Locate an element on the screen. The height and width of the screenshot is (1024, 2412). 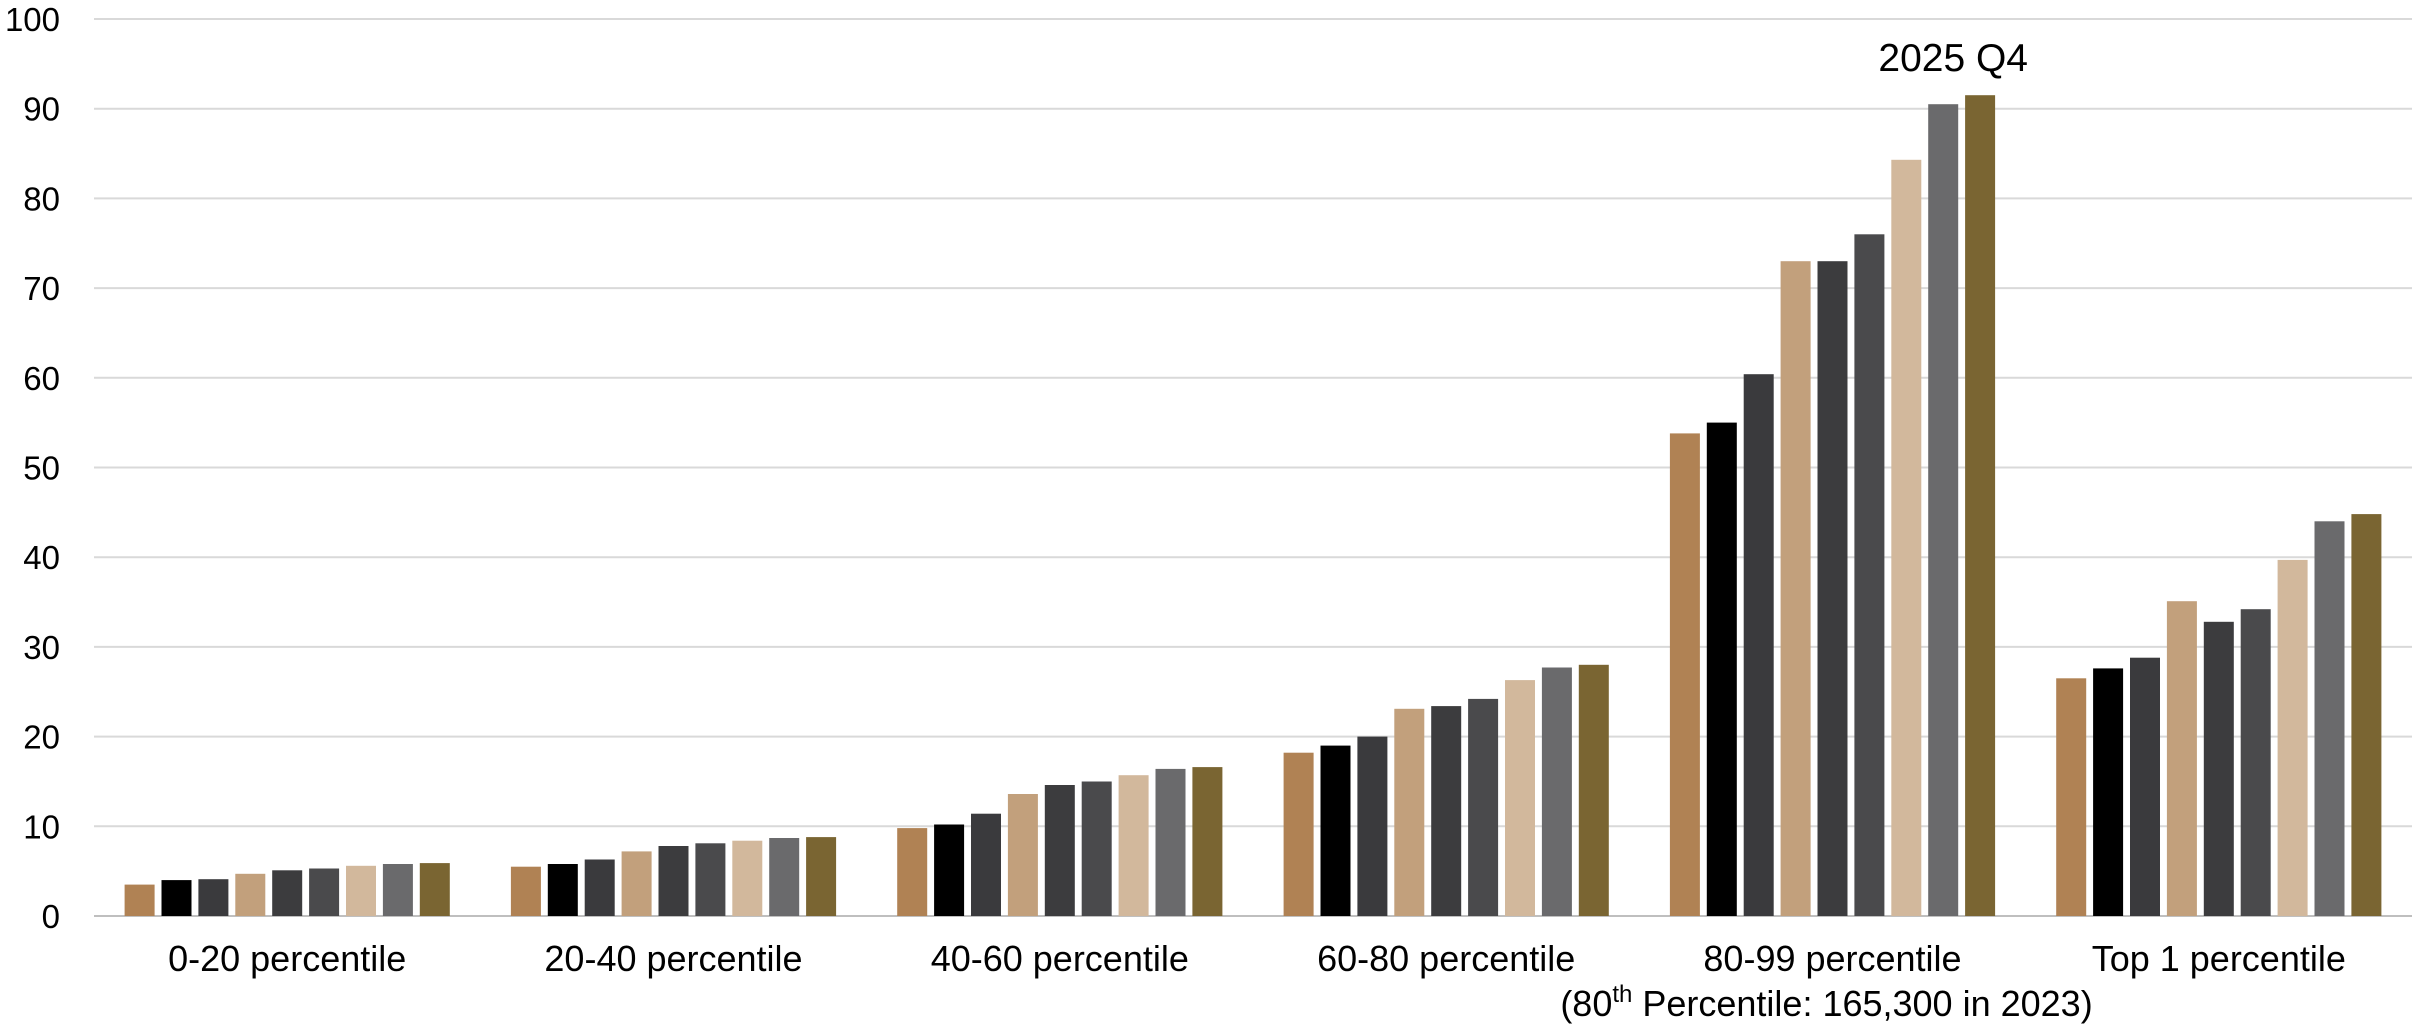
y-tick-label: 50 is located at coordinates (41, 468).